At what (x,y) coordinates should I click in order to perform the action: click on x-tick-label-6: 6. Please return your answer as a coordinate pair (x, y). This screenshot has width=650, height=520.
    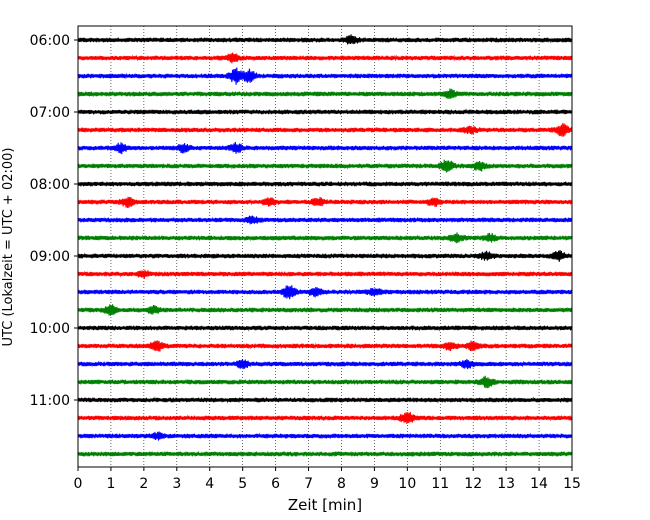
    Looking at the image, I should click on (275, 484).